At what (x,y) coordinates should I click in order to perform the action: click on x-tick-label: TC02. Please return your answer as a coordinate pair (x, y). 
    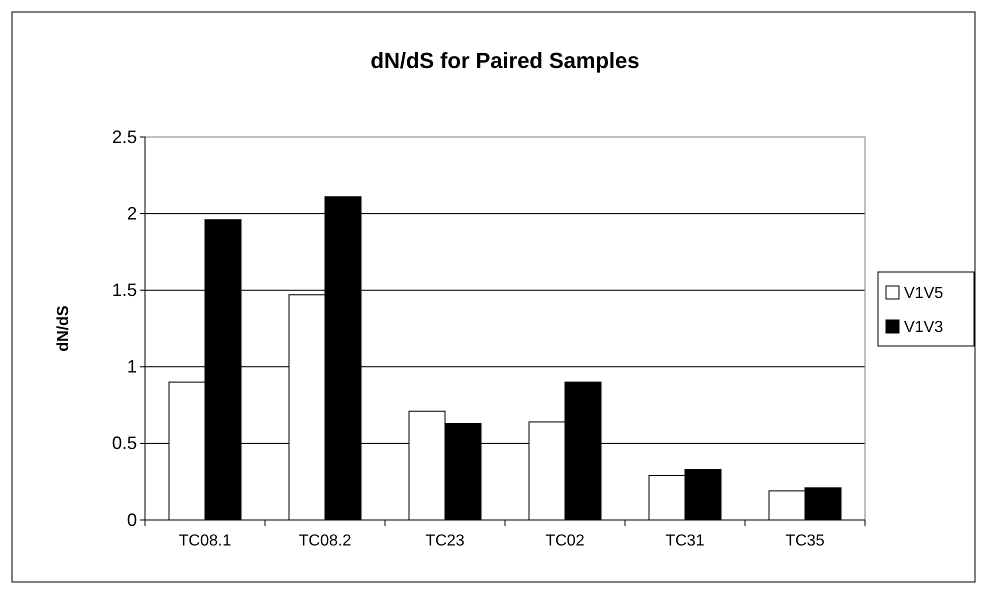
    Looking at the image, I should click on (565, 541).